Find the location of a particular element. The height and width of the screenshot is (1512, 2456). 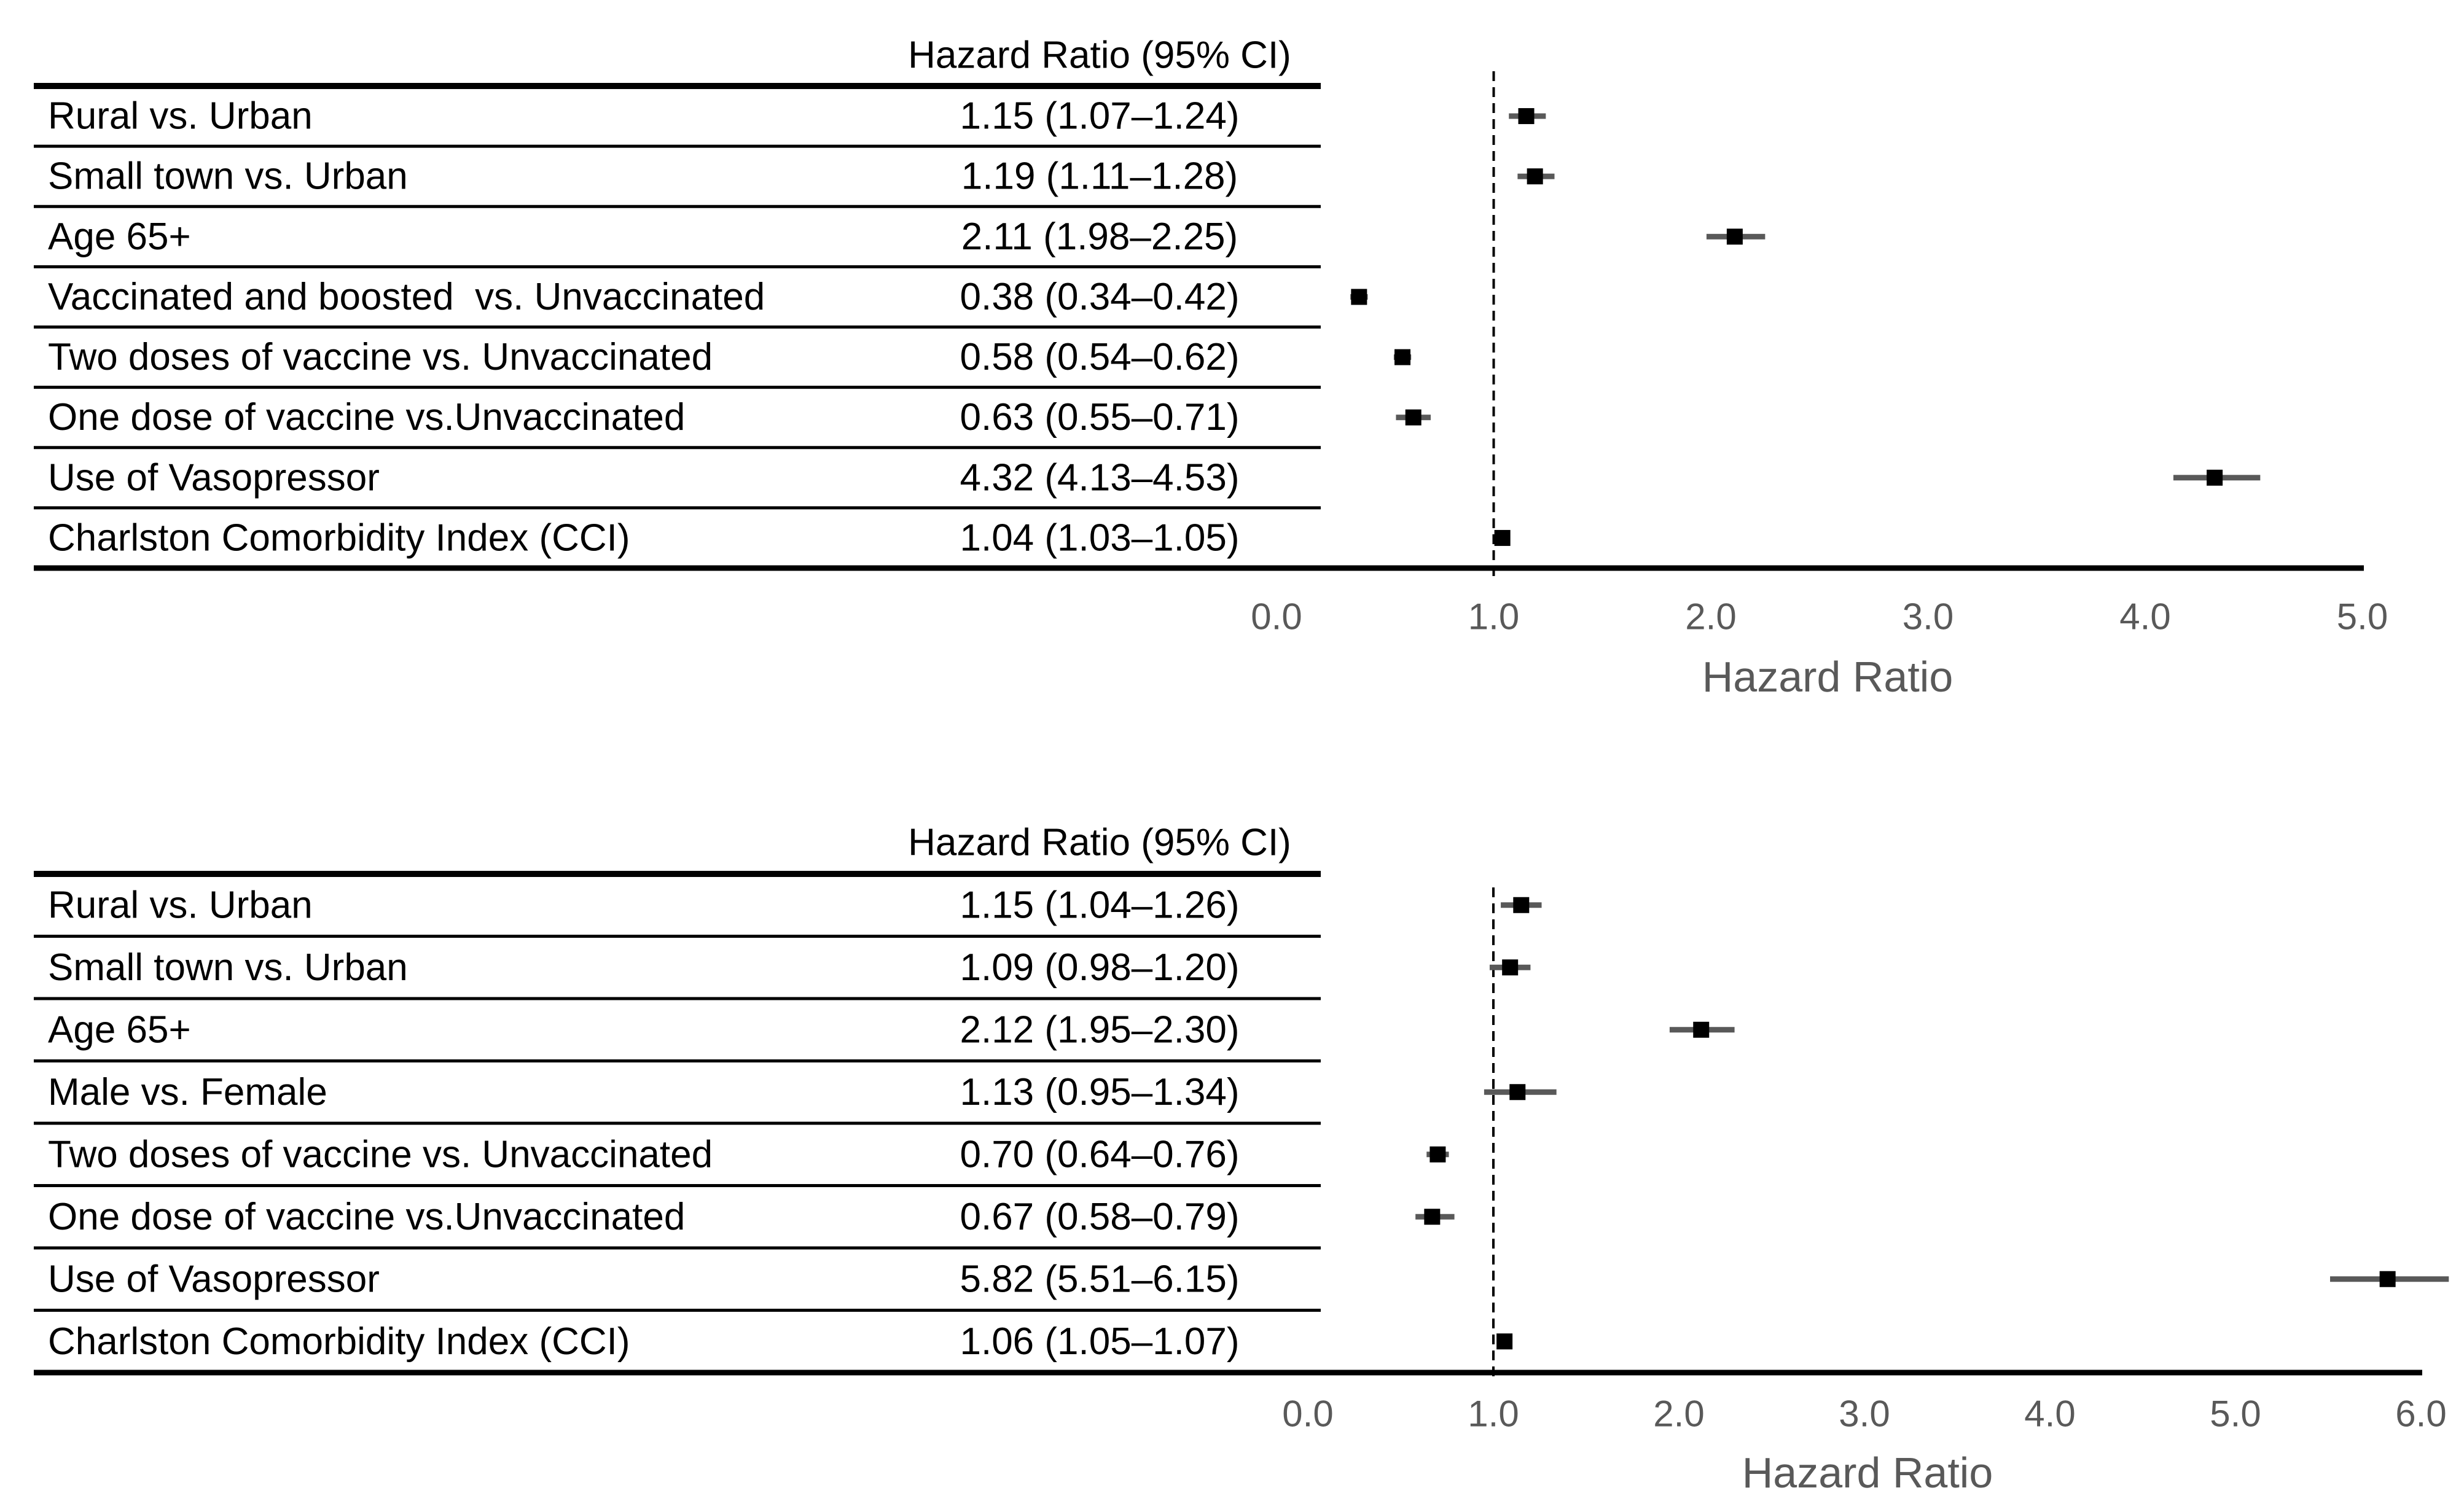

row-estimate-text: 1.15 (1.04–1.26) is located at coordinates (1099, 905).